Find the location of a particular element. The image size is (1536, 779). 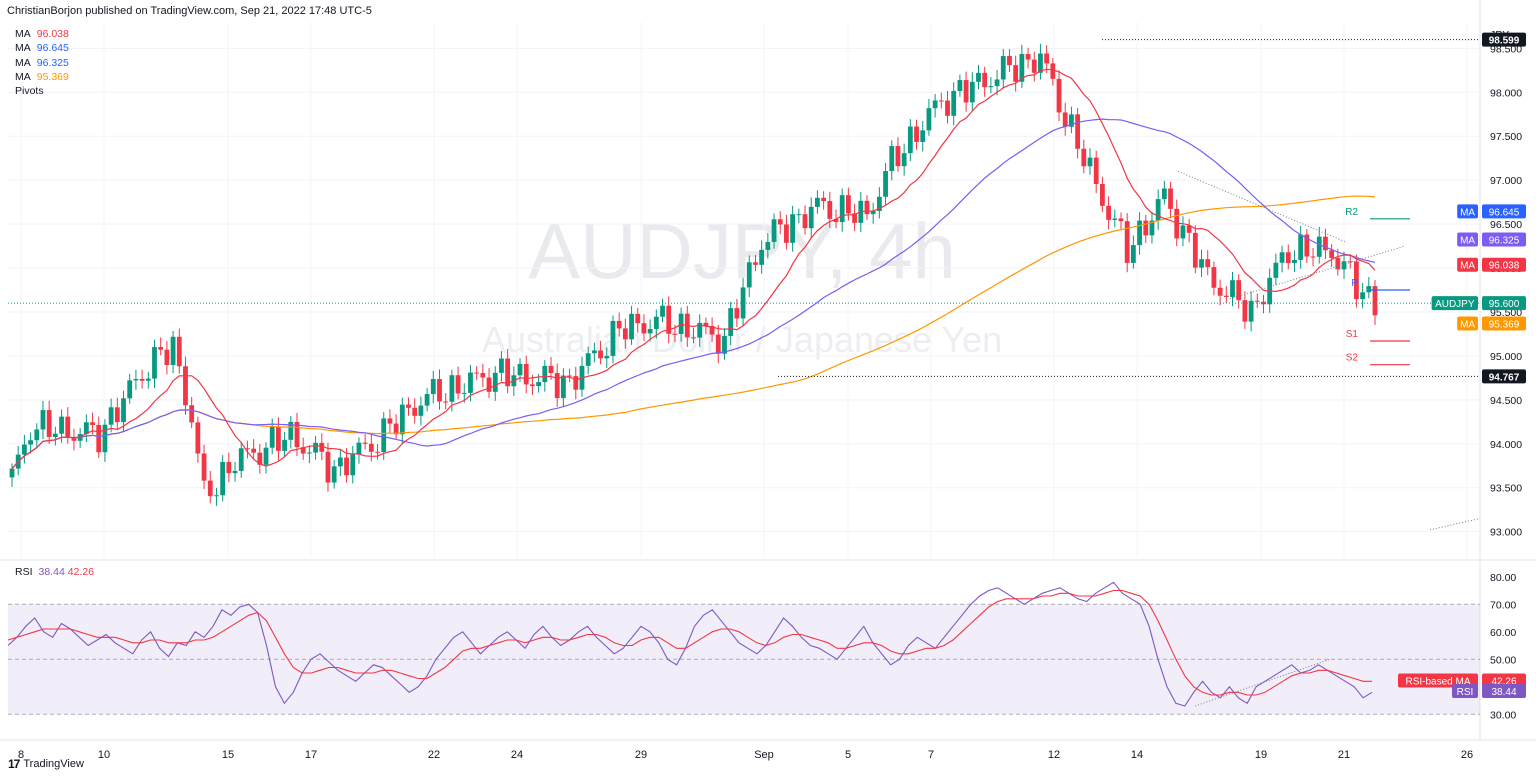

price-mark-tag is located at coordinates (1504, 39).